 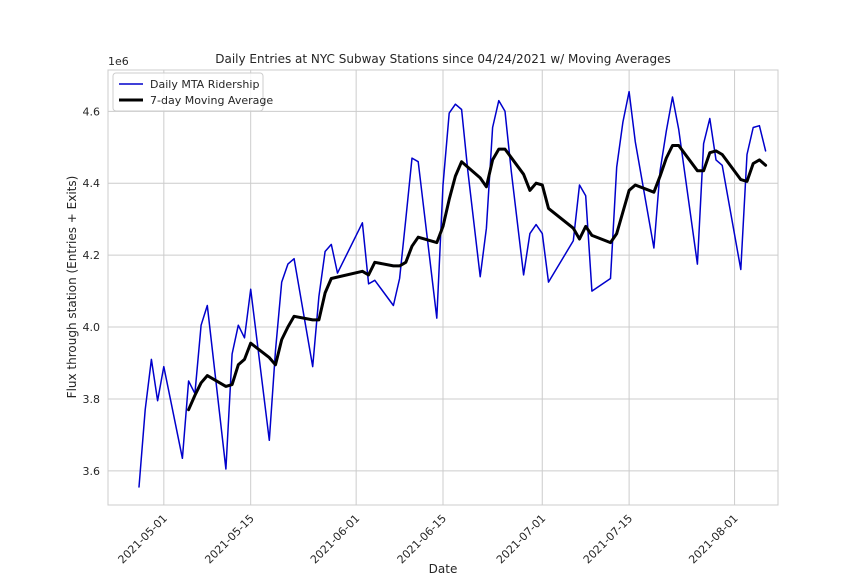 What do you see at coordinates (188, 92) in the screenshot?
I see `legend-box` at bounding box center [188, 92].